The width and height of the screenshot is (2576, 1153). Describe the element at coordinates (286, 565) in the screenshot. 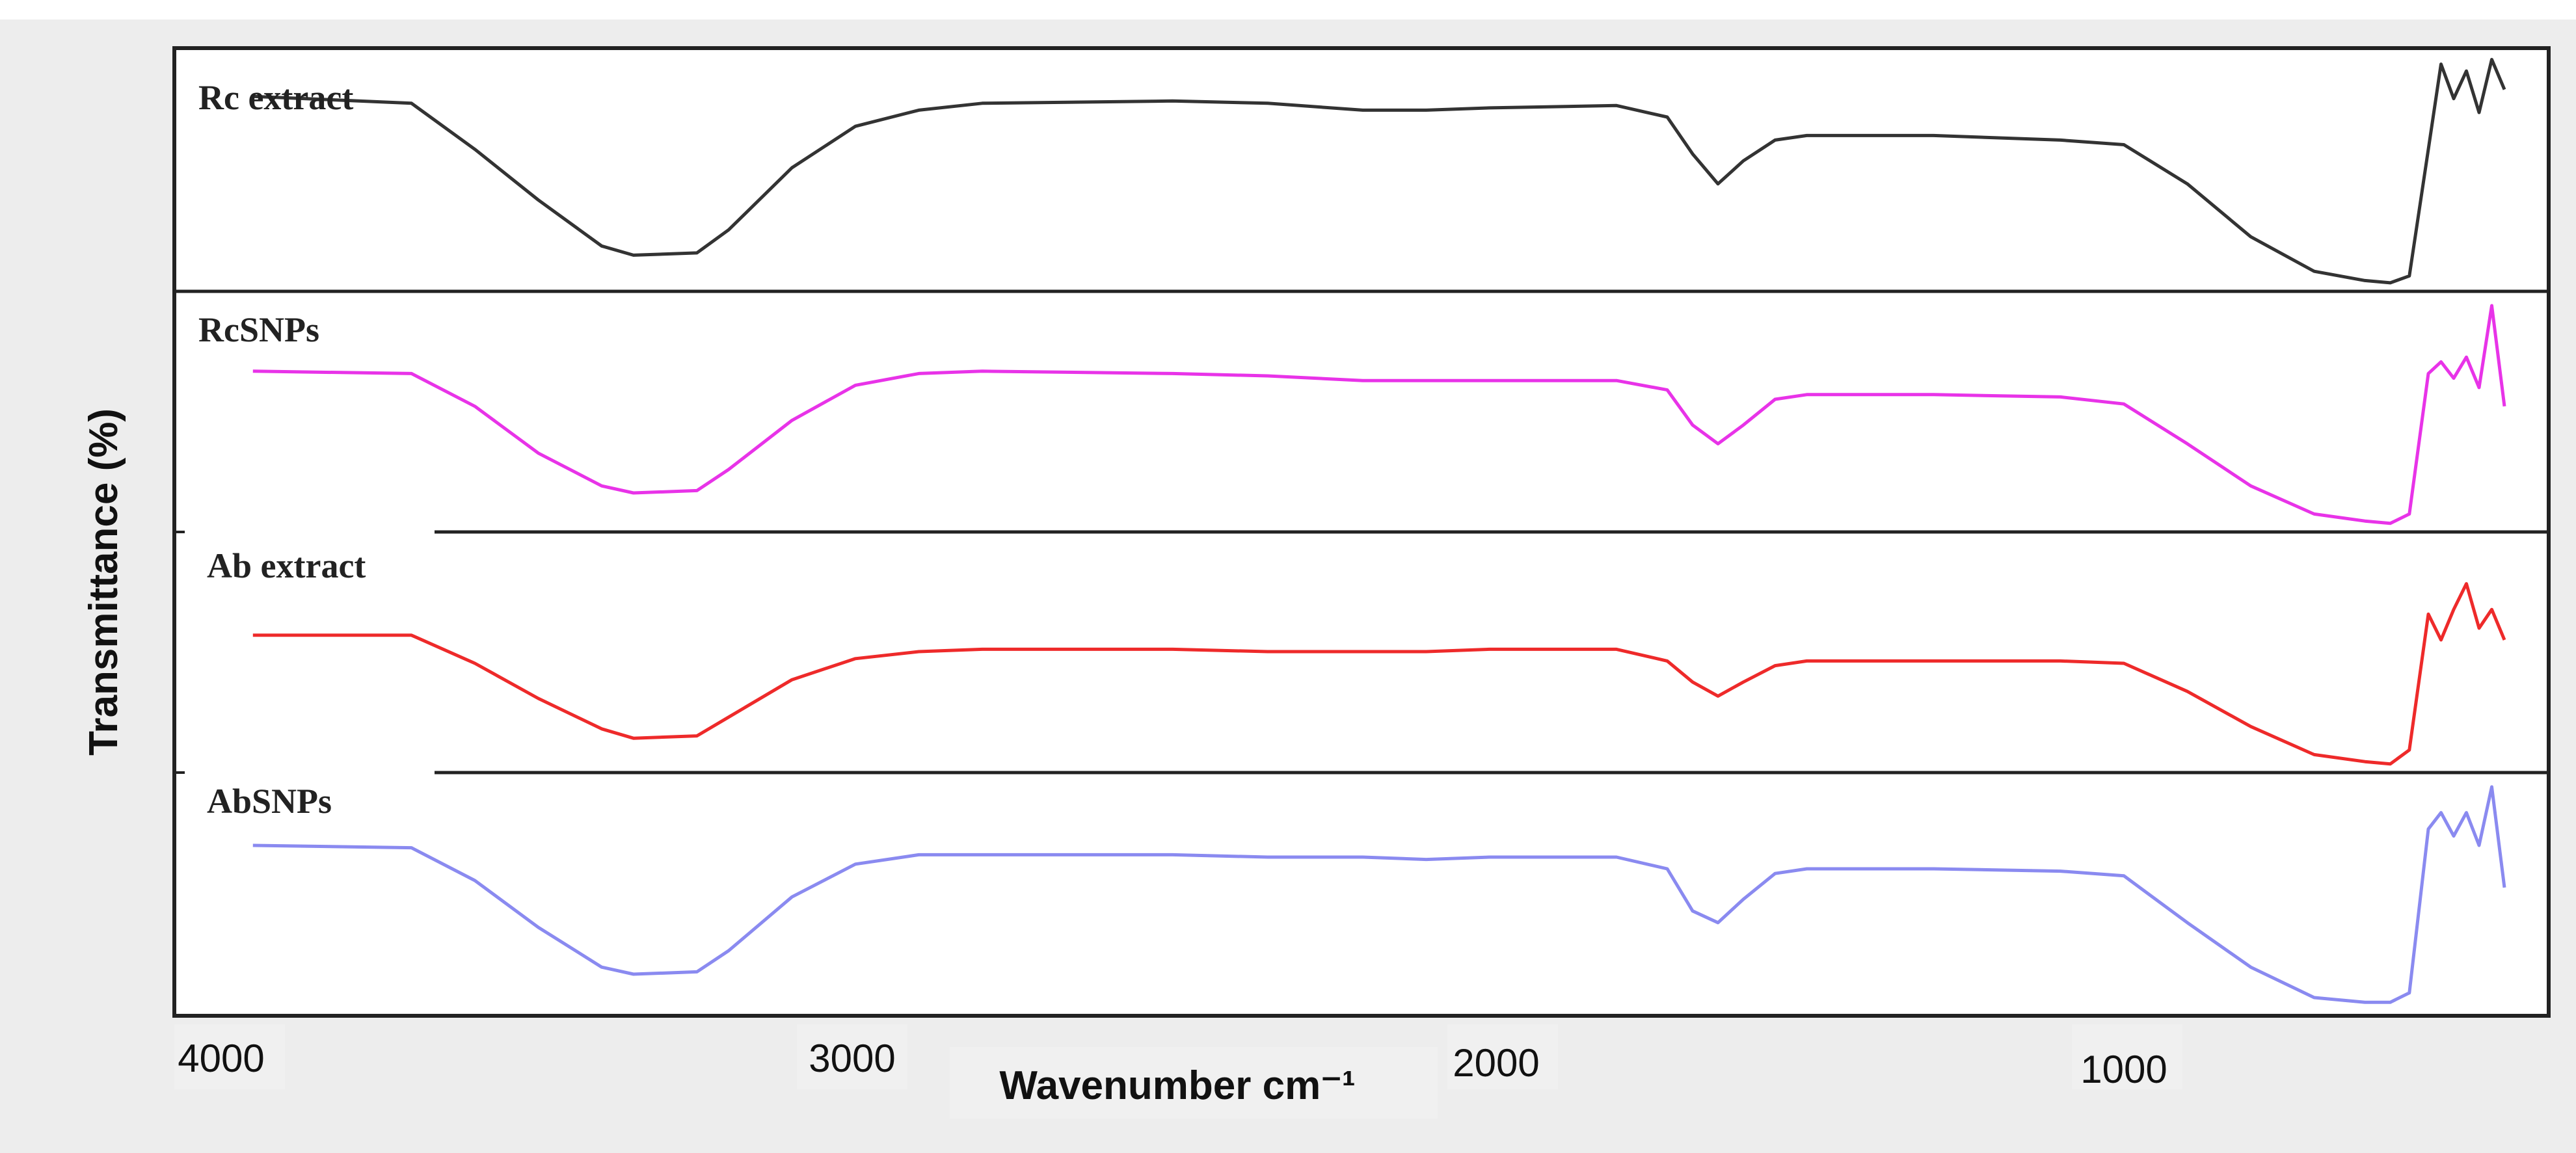

I see `series-label-ab-extract: Ab extract` at that location.